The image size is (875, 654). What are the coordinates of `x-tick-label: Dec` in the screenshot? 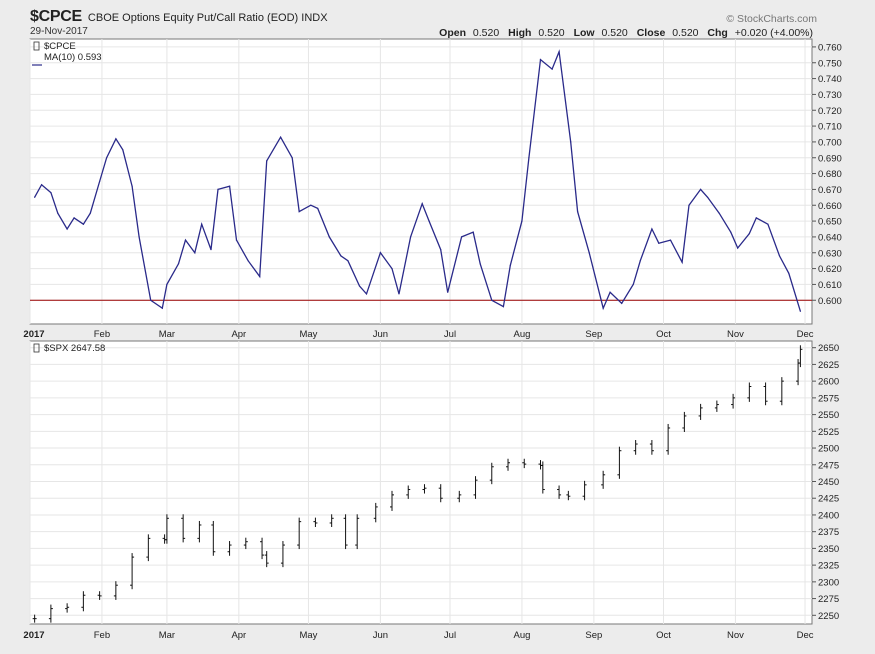 It's located at (805, 334).